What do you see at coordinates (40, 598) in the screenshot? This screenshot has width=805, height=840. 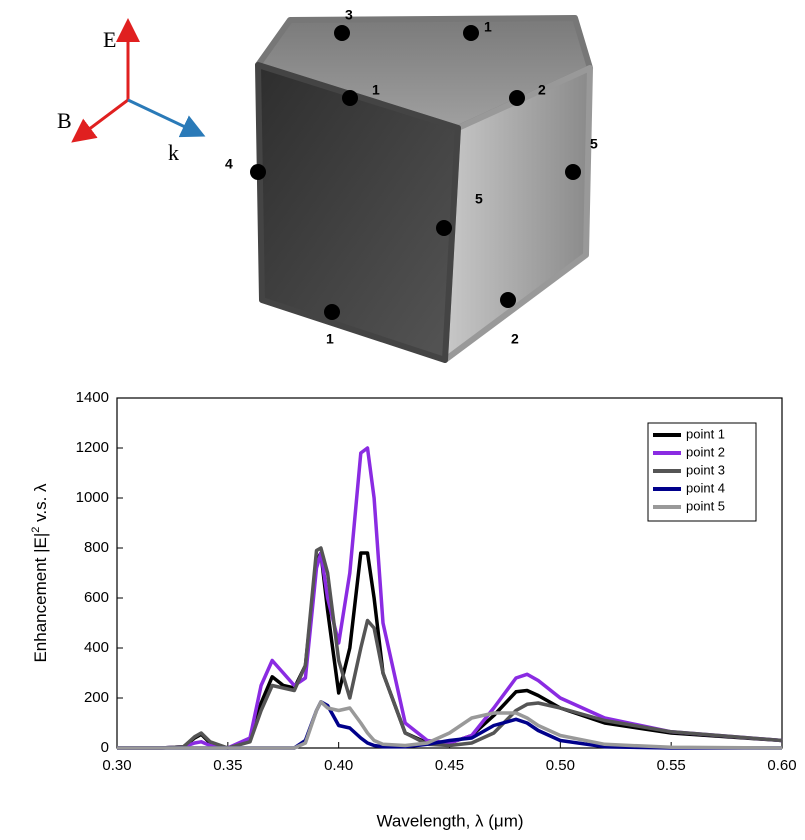 I see `y-label-part: Enhancement |E|` at bounding box center [40, 598].